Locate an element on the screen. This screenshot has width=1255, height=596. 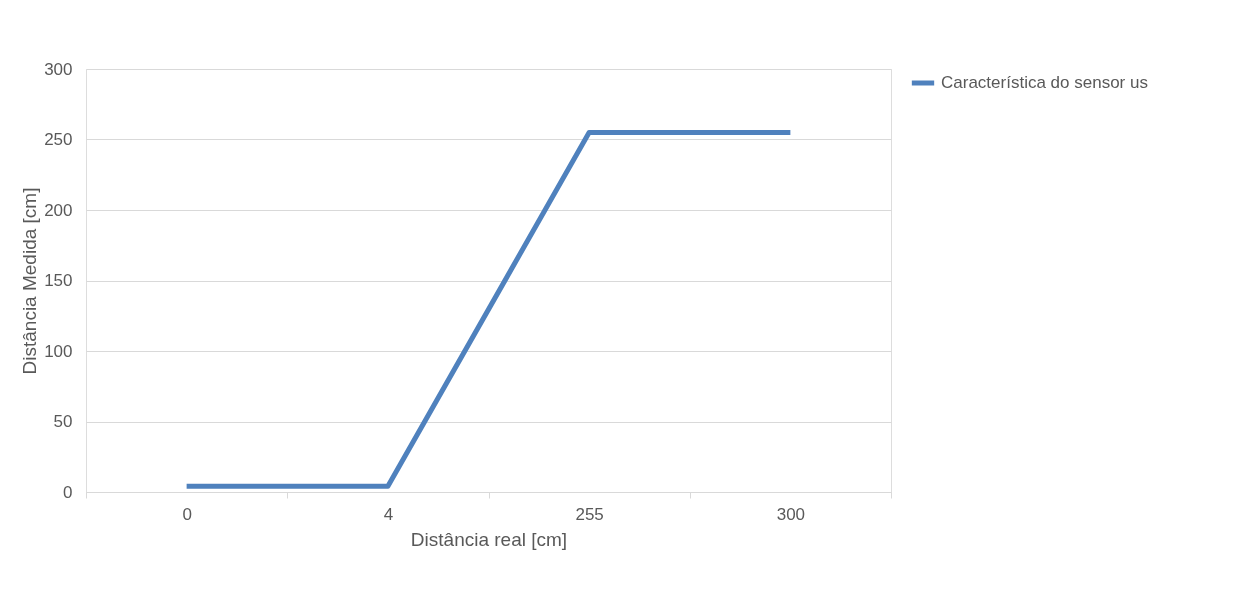
y-tick-label: 200 is located at coordinates (58, 210).